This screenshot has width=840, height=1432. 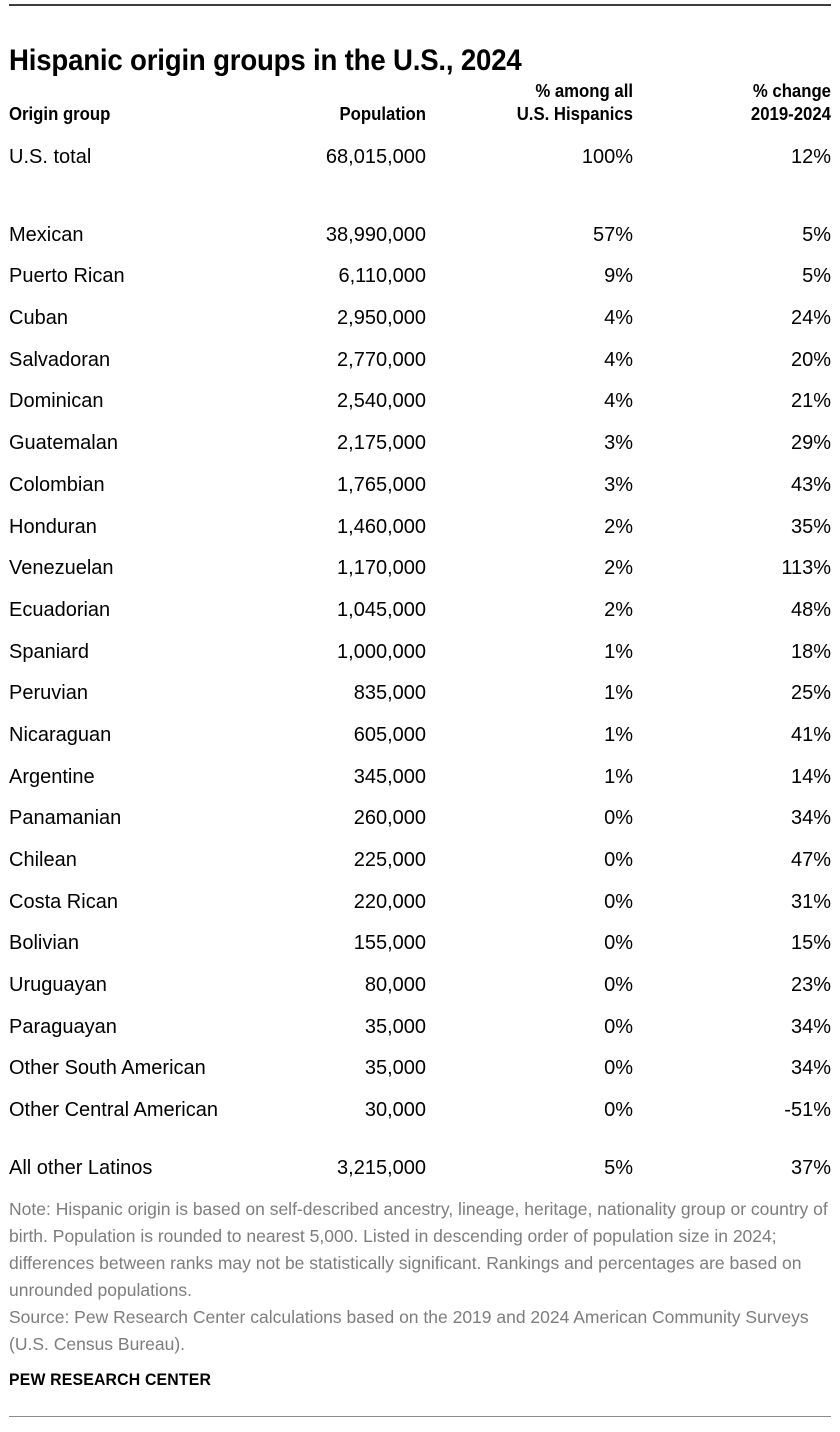 What do you see at coordinates (60, 114) in the screenshot?
I see `column-header-origin-group-label: Origin group` at bounding box center [60, 114].